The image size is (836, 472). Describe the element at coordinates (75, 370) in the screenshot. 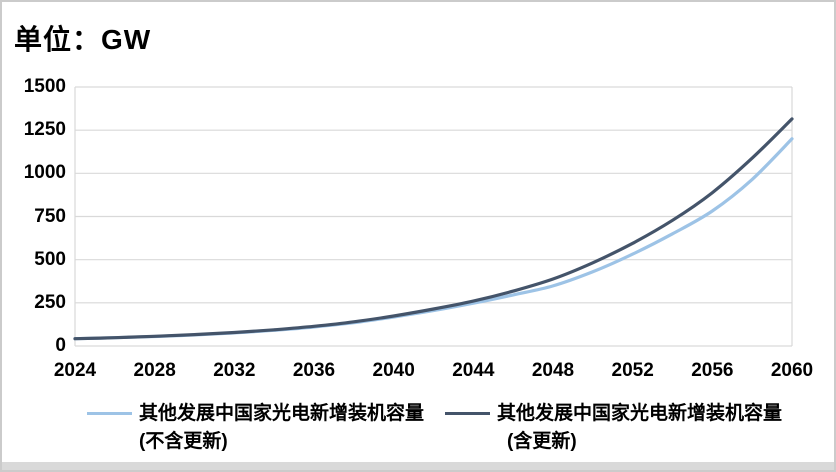

I see `x-tick-label: 2024` at that location.